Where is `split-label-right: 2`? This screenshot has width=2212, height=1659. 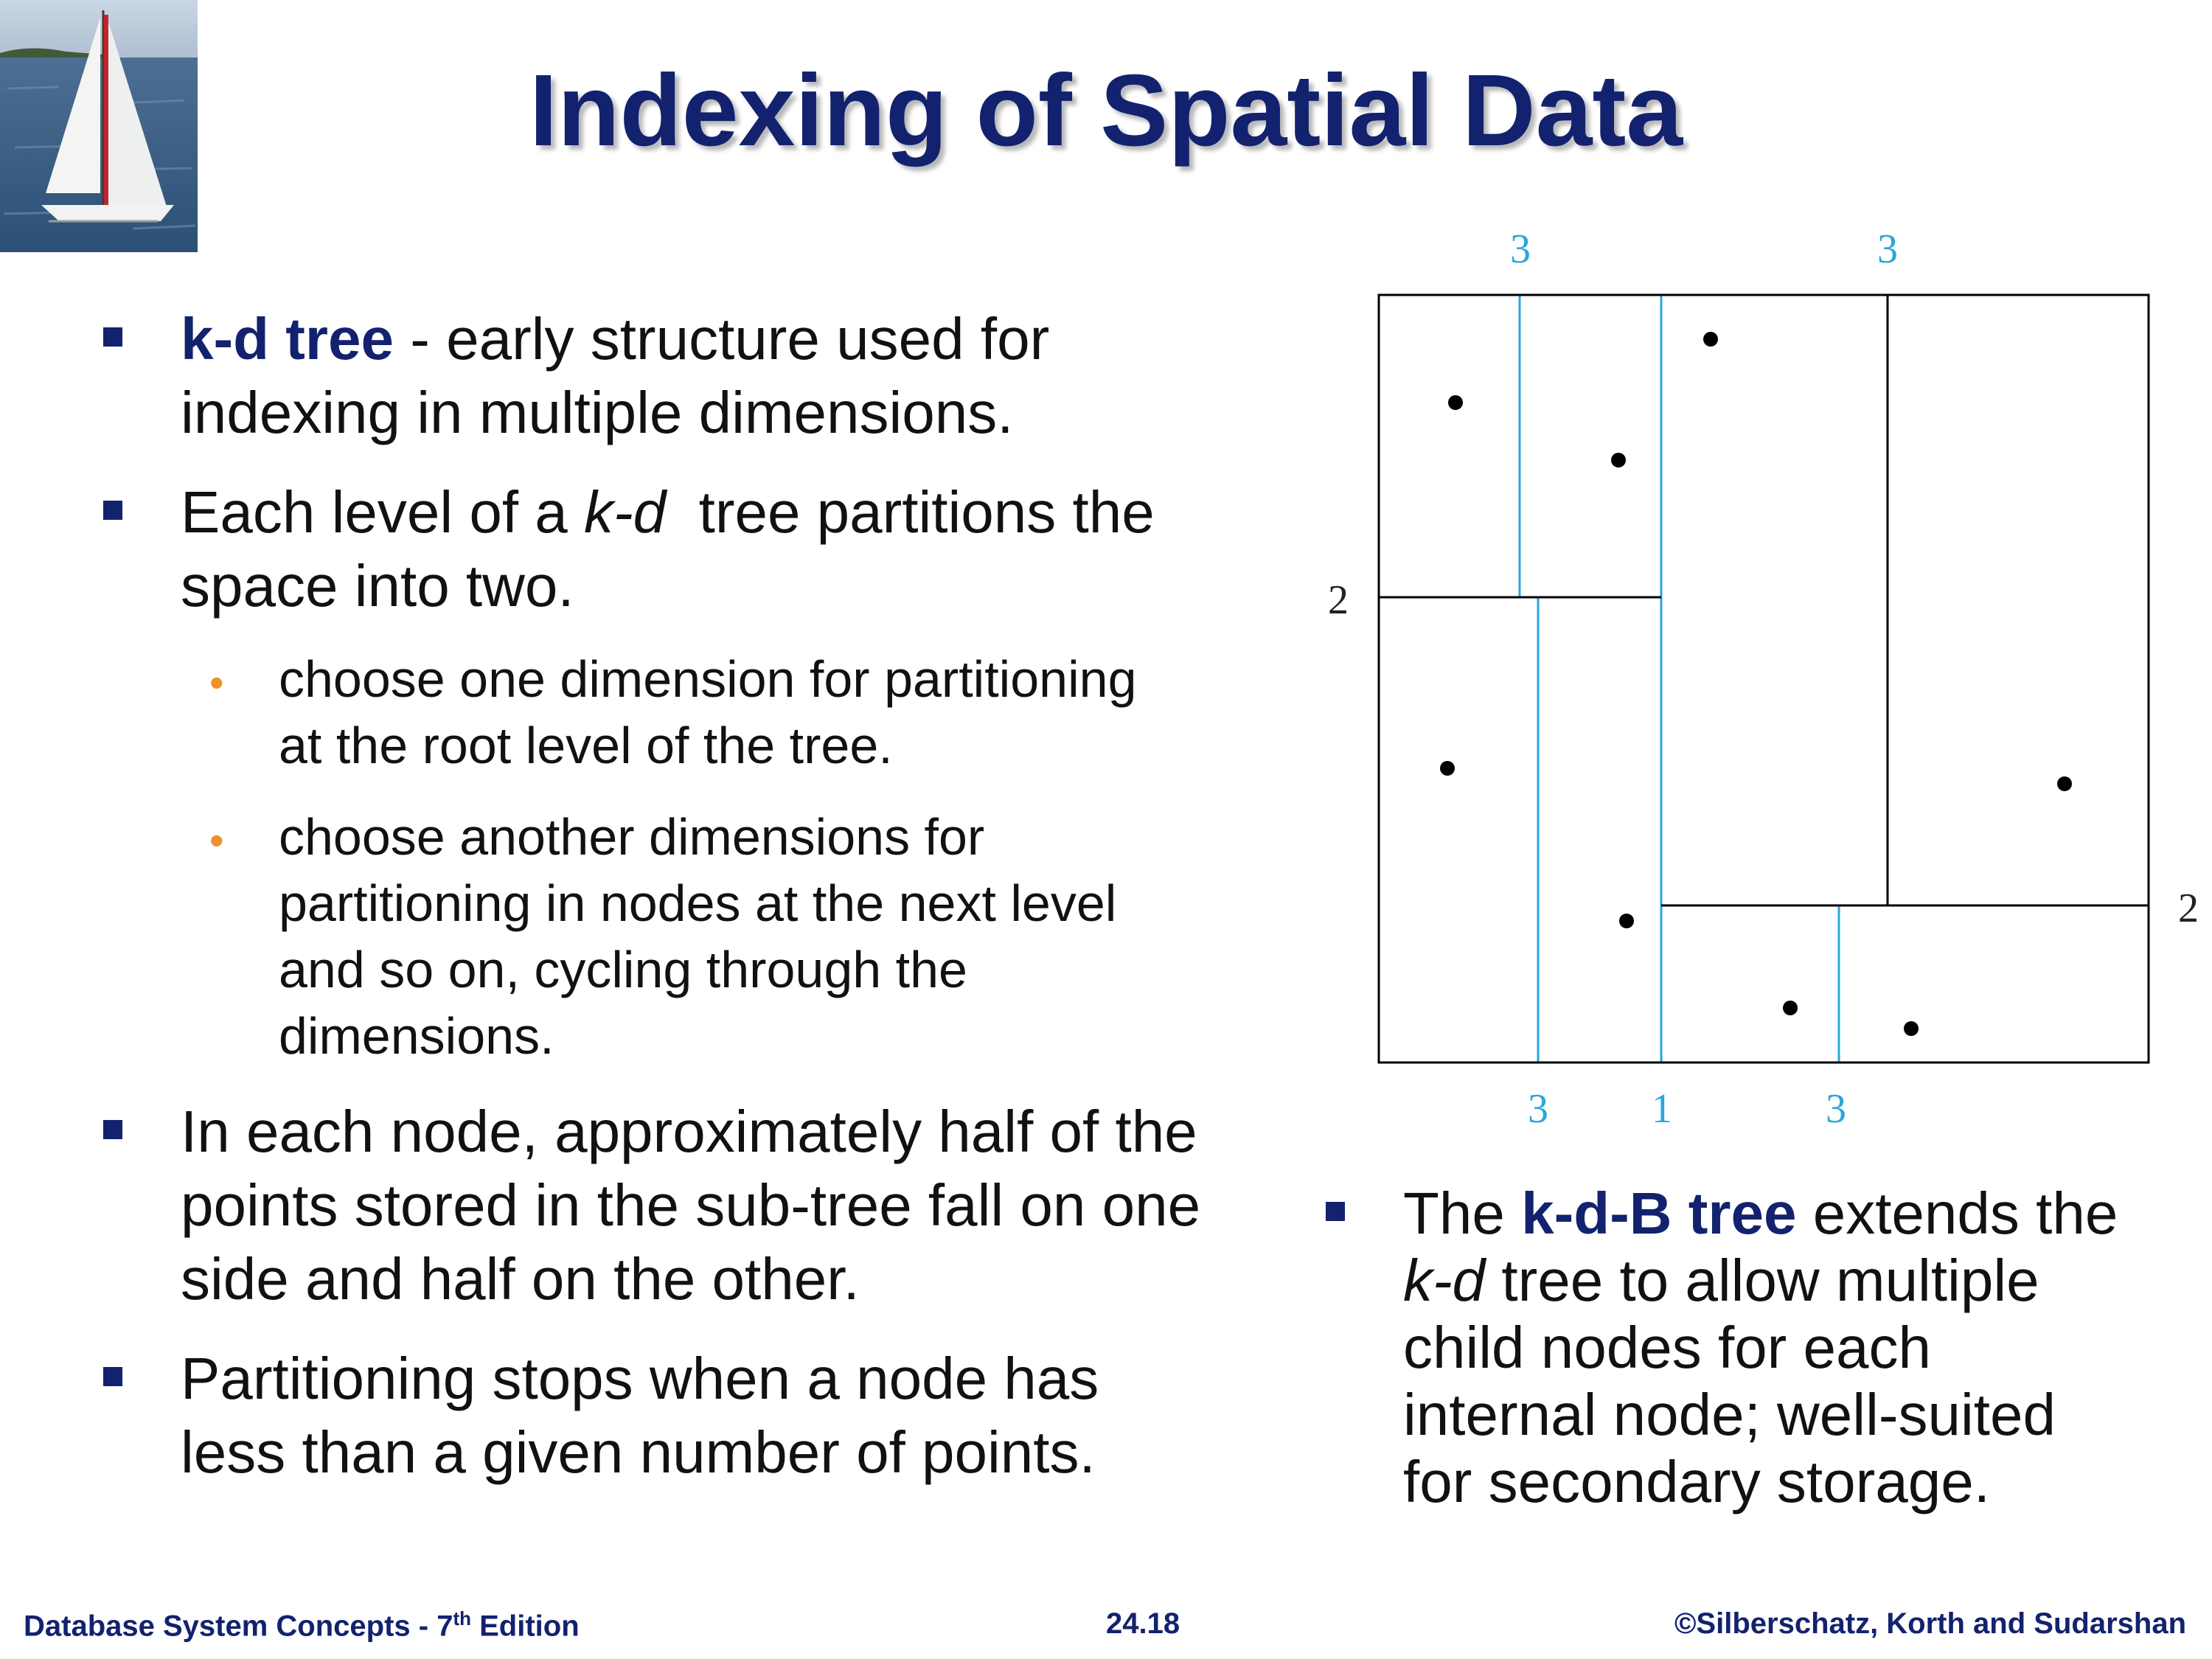
split-label-right: 2 is located at coordinates (2188, 908).